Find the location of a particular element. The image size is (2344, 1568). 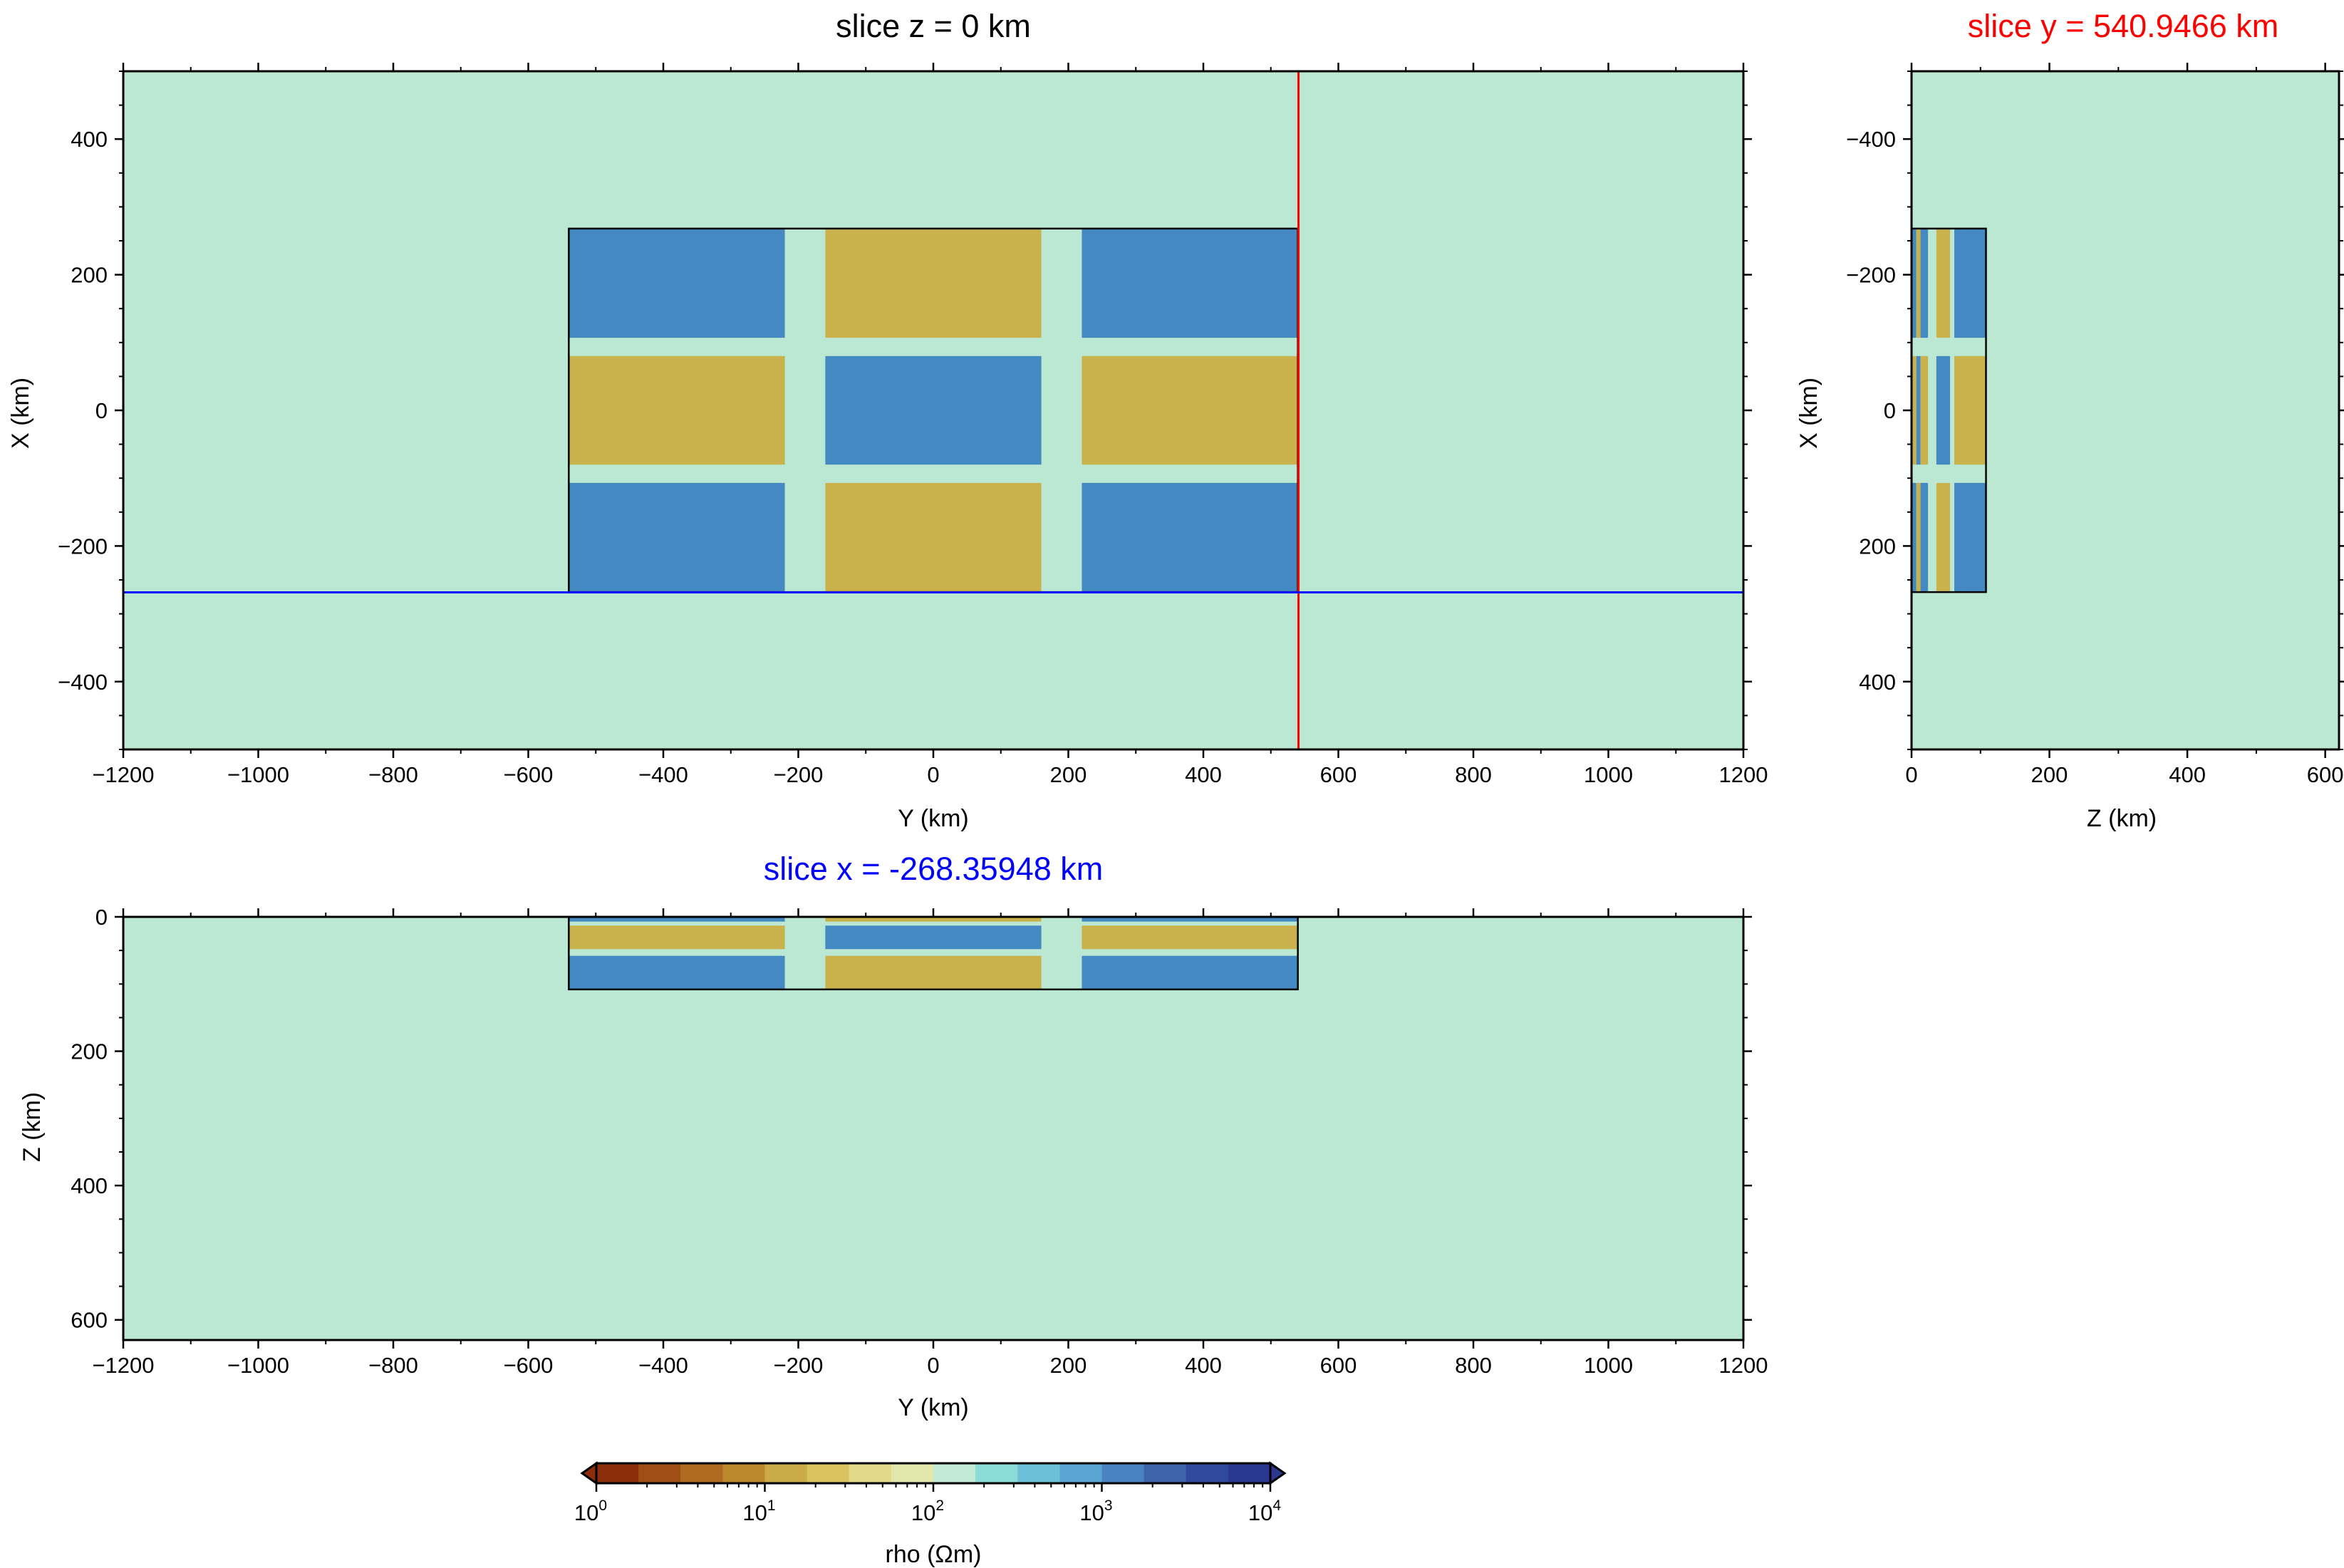

colorbar-tick-label: 10⁰ is located at coordinates (590, 1511).